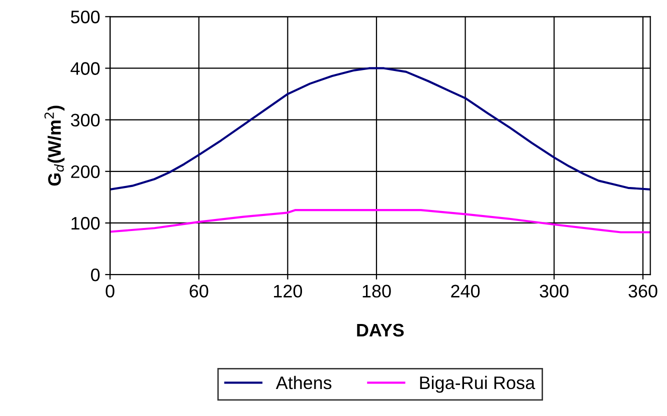 Image resolution: width=667 pixels, height=416 pixels. I want to click on x-tick-label: 300, so click(554, 291).